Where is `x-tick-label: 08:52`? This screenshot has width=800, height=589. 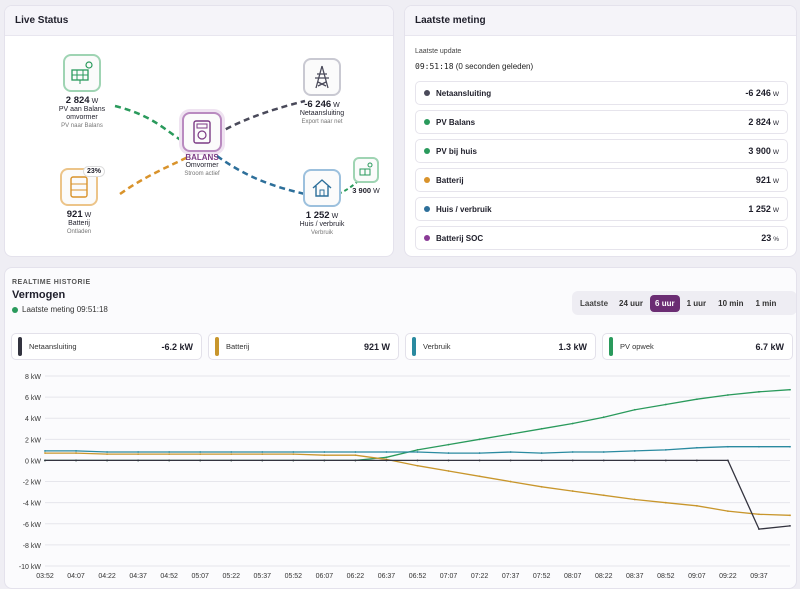 x-tick-label: 08:52 is located at coordinates (666, 576).